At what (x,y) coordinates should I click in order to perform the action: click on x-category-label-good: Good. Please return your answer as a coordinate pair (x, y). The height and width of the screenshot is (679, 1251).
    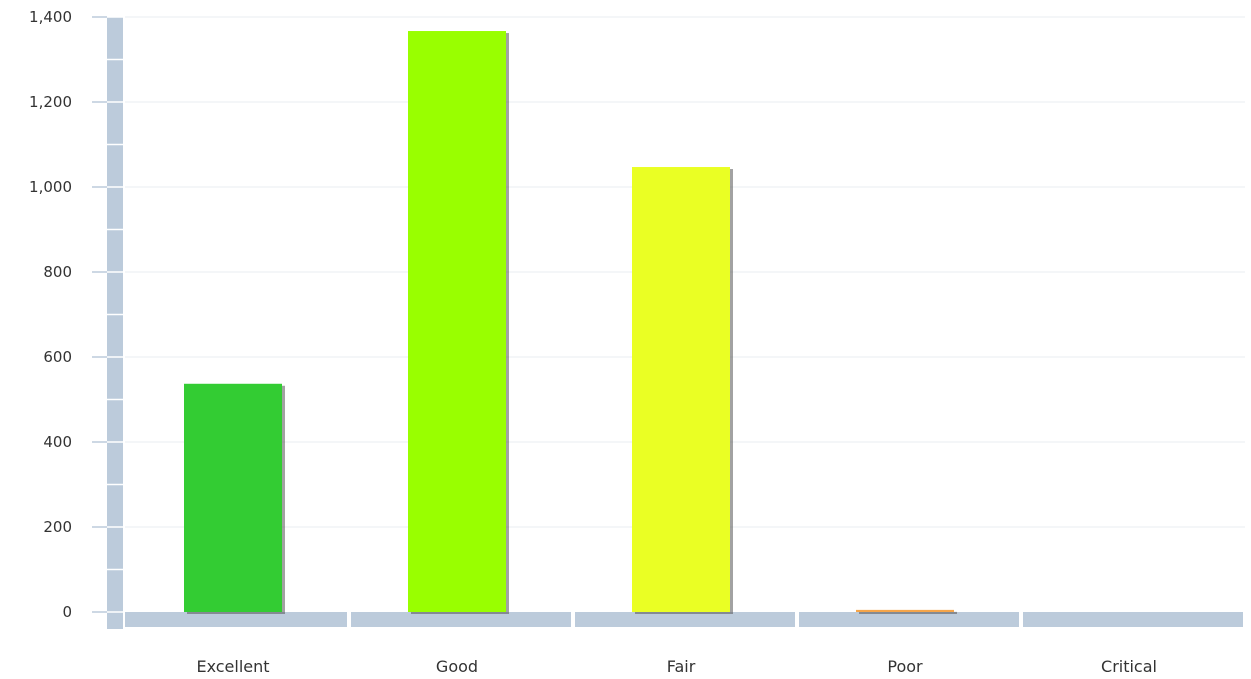
    Looking at the image, I should click on (457, 666).